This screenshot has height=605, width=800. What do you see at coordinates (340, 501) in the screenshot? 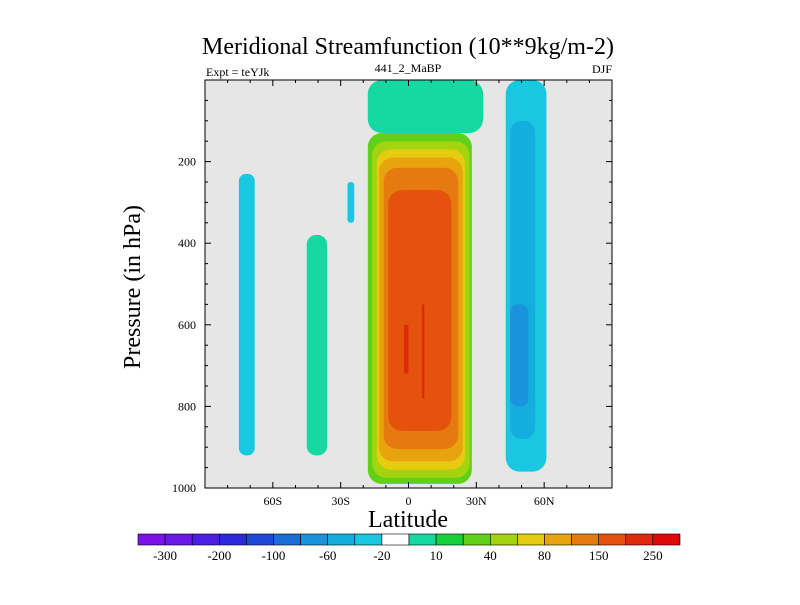
I see `x-tick-label: 30S` at bounding box center [340, 501].